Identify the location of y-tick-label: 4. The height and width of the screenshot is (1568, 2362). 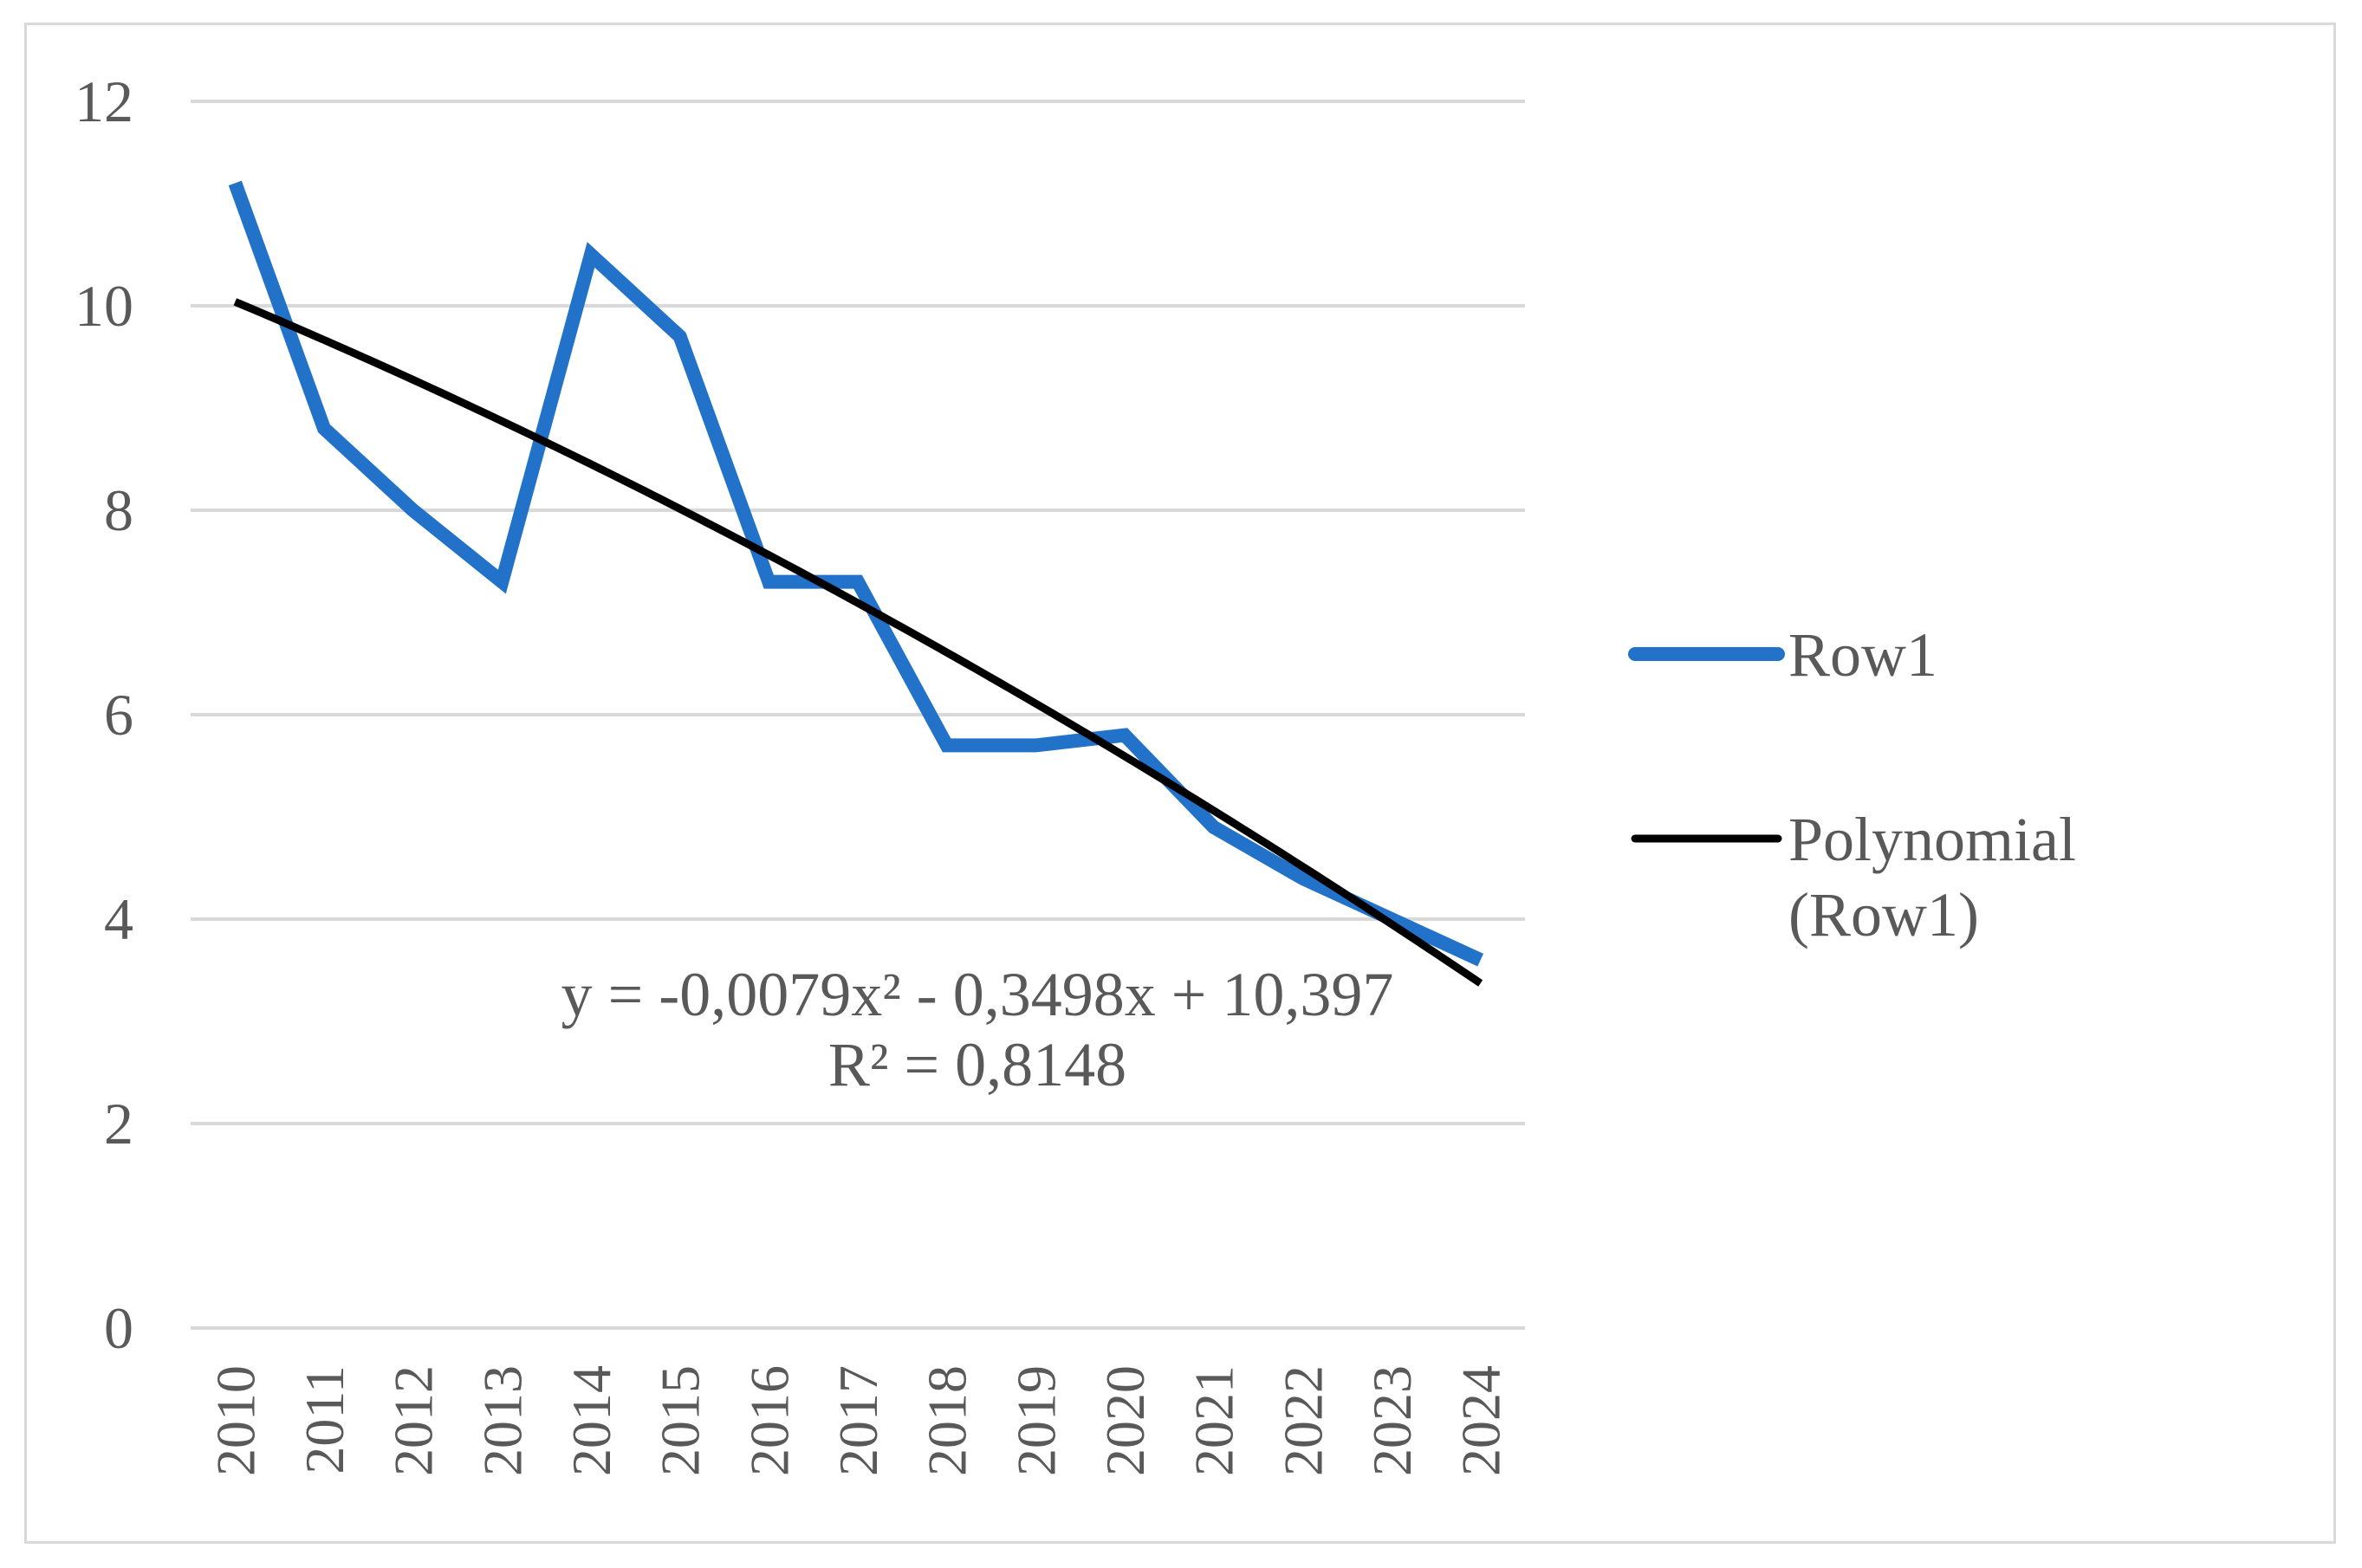
(119, 919).